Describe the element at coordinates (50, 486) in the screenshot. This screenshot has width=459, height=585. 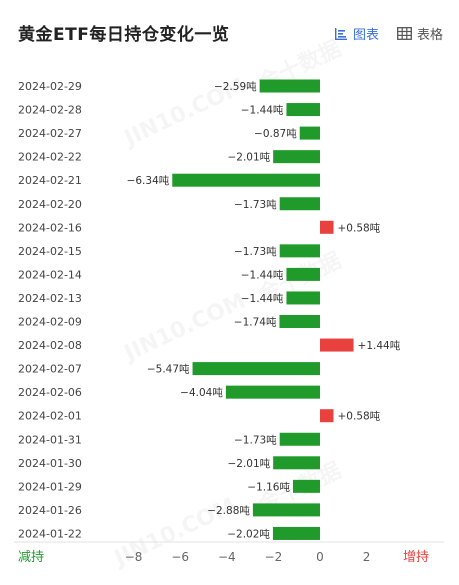
I see `category-label: 2024-01-29` at that location.